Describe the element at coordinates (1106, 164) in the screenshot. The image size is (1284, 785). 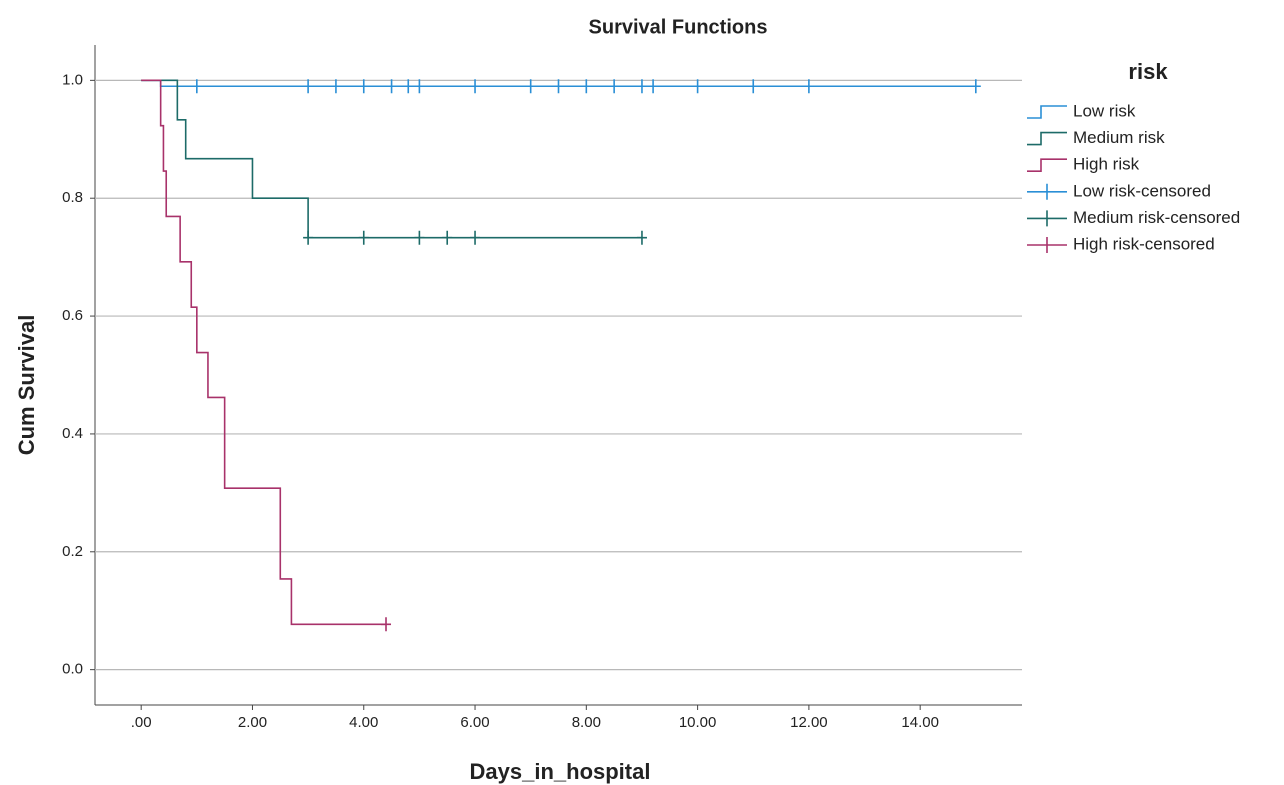
I see `legend-label: High risk` at that location.